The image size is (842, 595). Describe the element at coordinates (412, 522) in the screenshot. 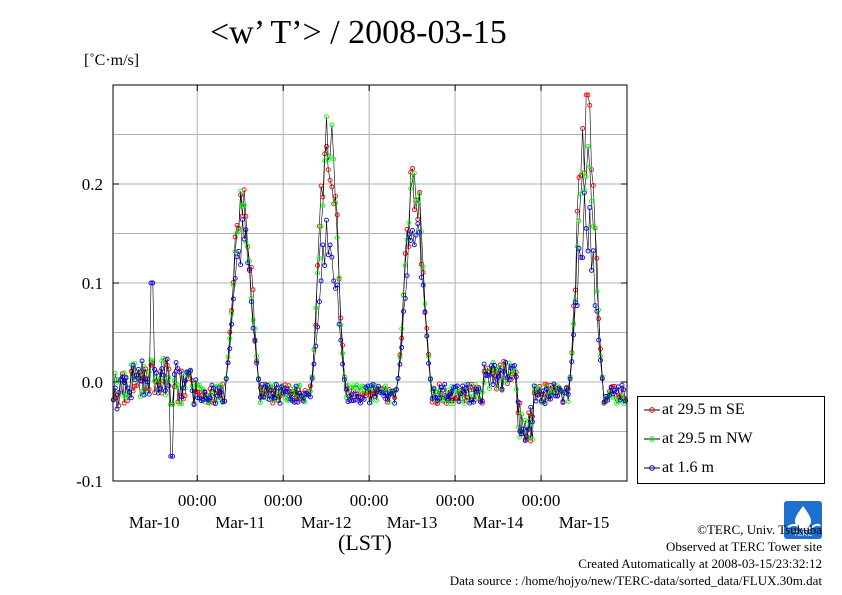

I see `date-label: Mar-13` at that location.